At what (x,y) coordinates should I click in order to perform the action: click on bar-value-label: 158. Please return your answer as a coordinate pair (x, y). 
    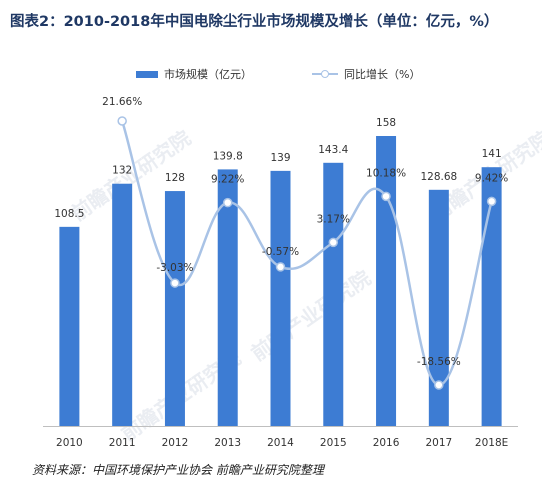
    Looking at the image, I should click on (386, 123).